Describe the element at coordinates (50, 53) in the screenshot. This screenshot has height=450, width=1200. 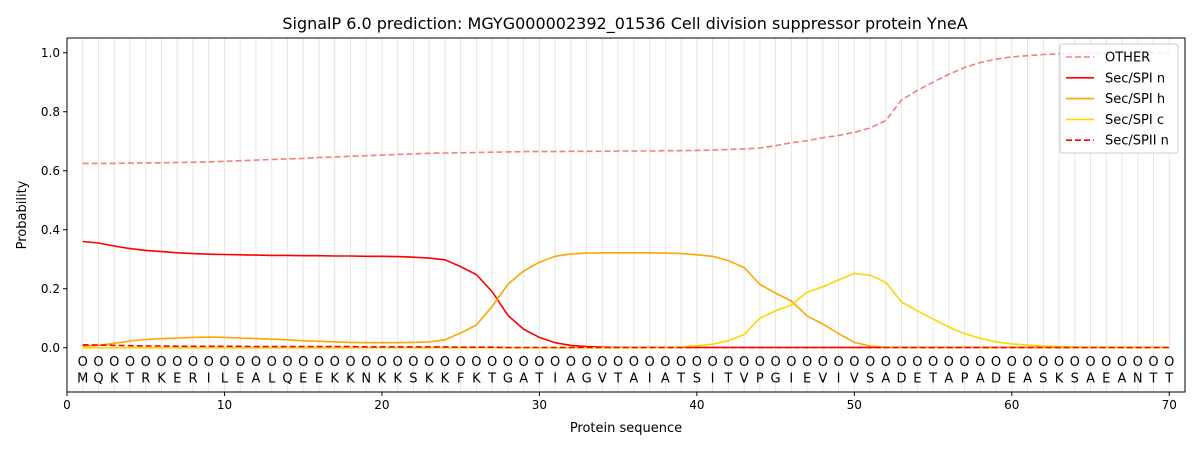
I see `y-tick-label: 1.0` at that location.